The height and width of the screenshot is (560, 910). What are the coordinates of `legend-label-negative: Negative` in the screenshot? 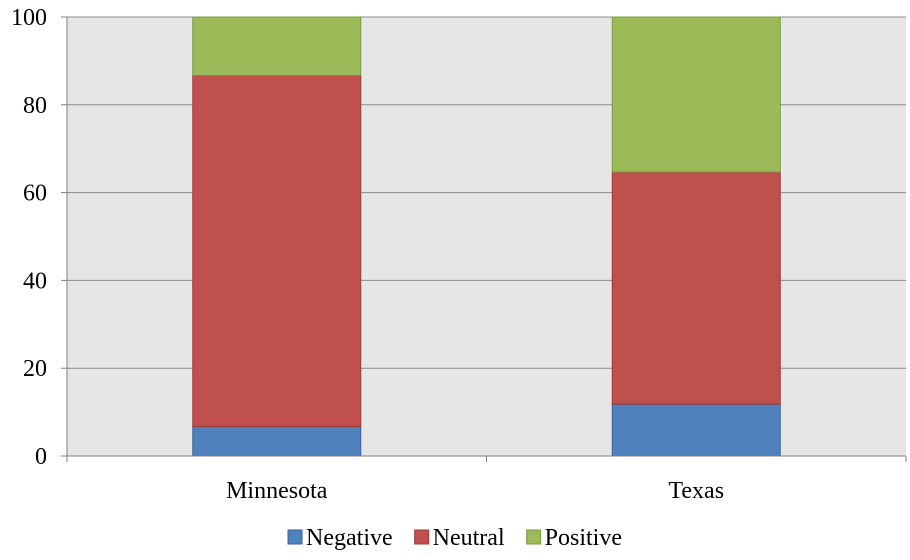 It's located at (349, 538).